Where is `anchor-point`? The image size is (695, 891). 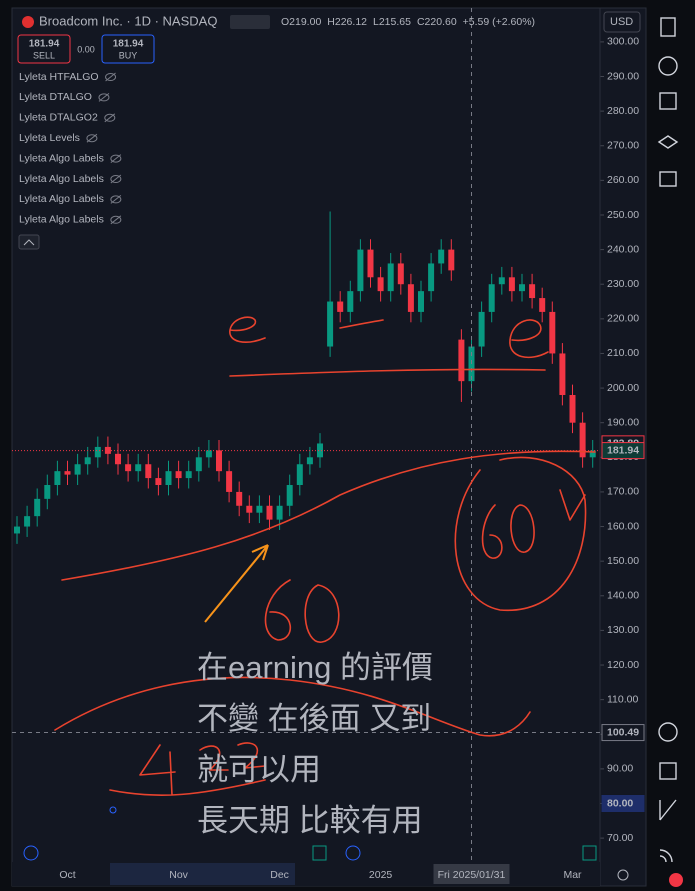 anchor-point is located at coordinates (113, 810).